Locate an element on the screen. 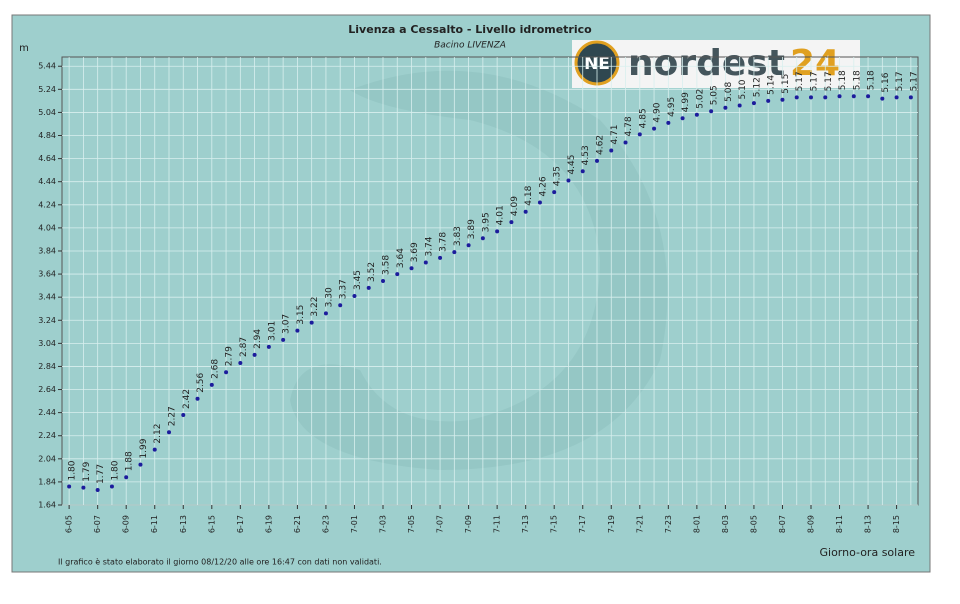  chart-subtitle: Bacino LIVENZA is located at coordinates (470, 46).